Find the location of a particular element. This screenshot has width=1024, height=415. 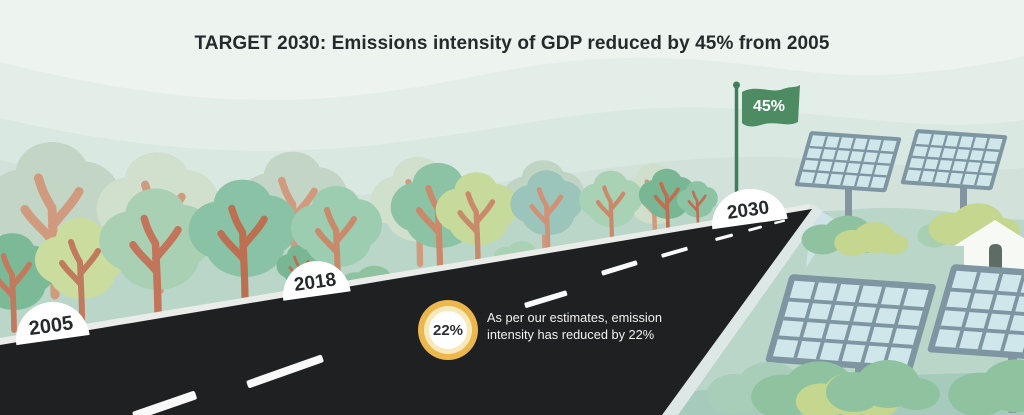

estimate-annotation-line2: intensity has reduced by 22% is located at coordinates (571, 334).